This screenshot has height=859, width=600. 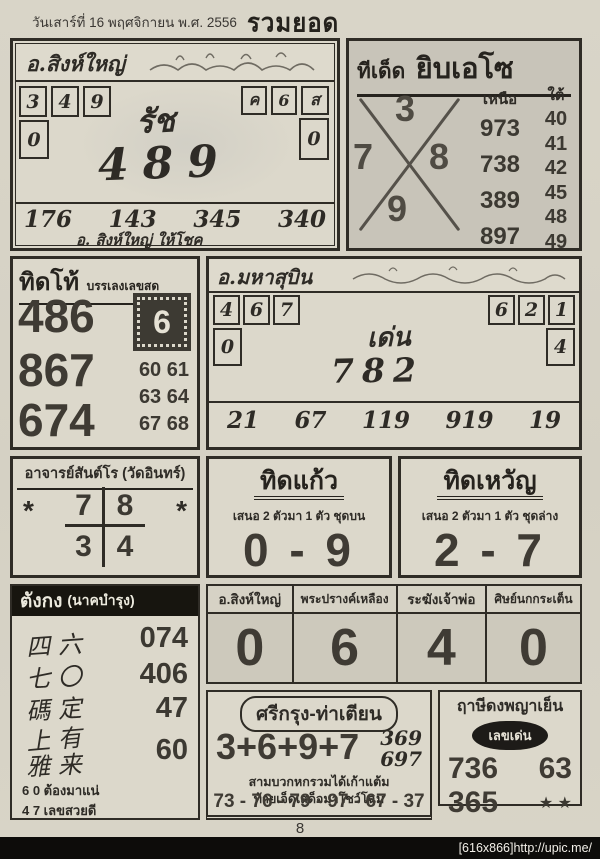 I want to click on thidwan-subtitle: เสนอ 2 ตัวมา 1 ตัว ชุดล่าง, so click(x=490, y=516).